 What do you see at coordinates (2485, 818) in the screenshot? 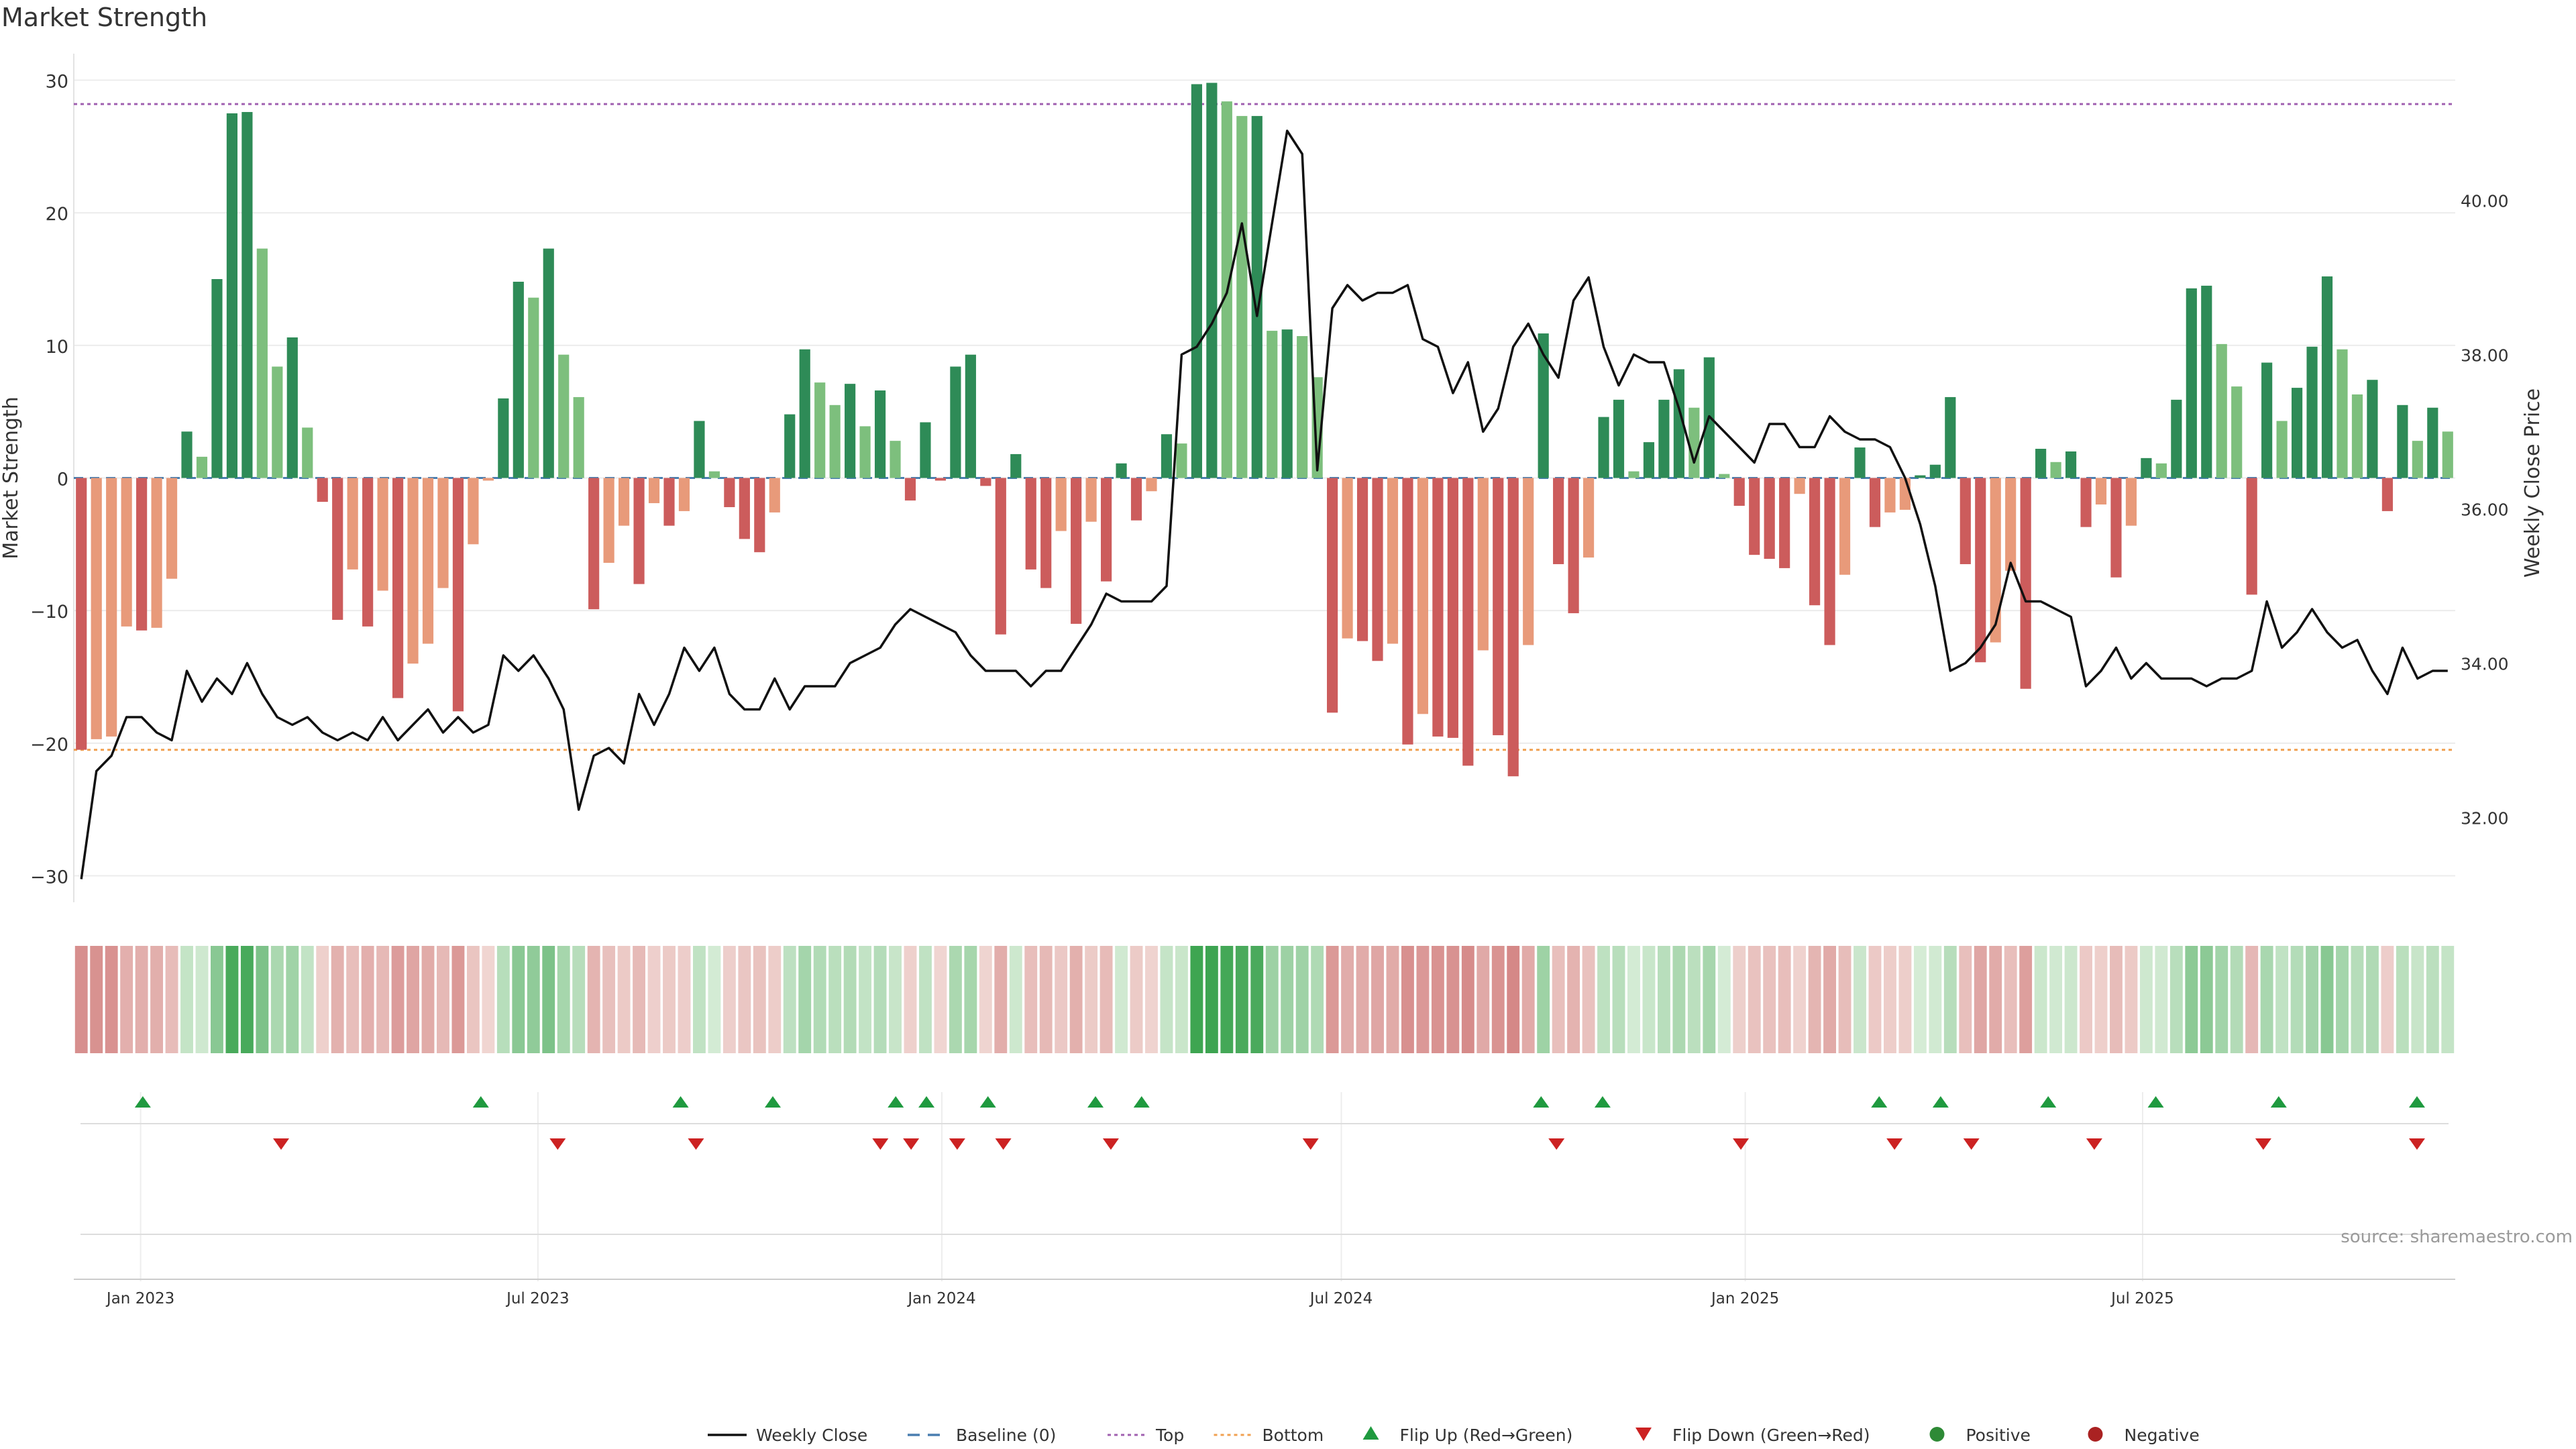
I see `y2-tick-label: 32.00` at bounding box center [2485, 818].